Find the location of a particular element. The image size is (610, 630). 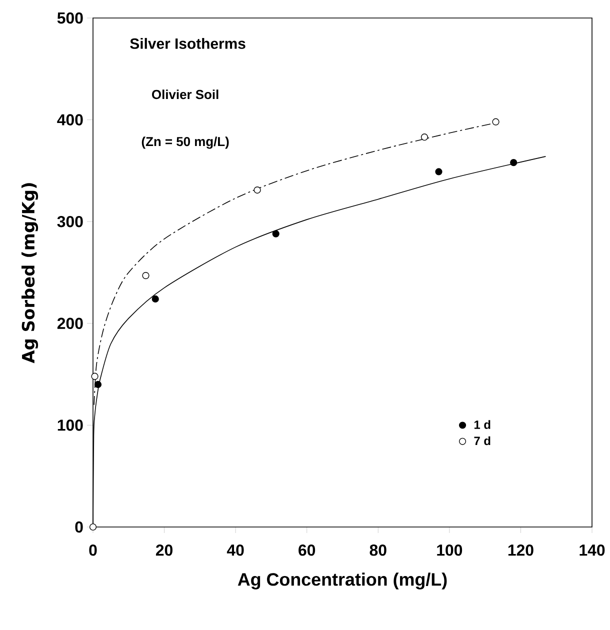

x-tick-label: 120 is located at coordinates (521, 550).